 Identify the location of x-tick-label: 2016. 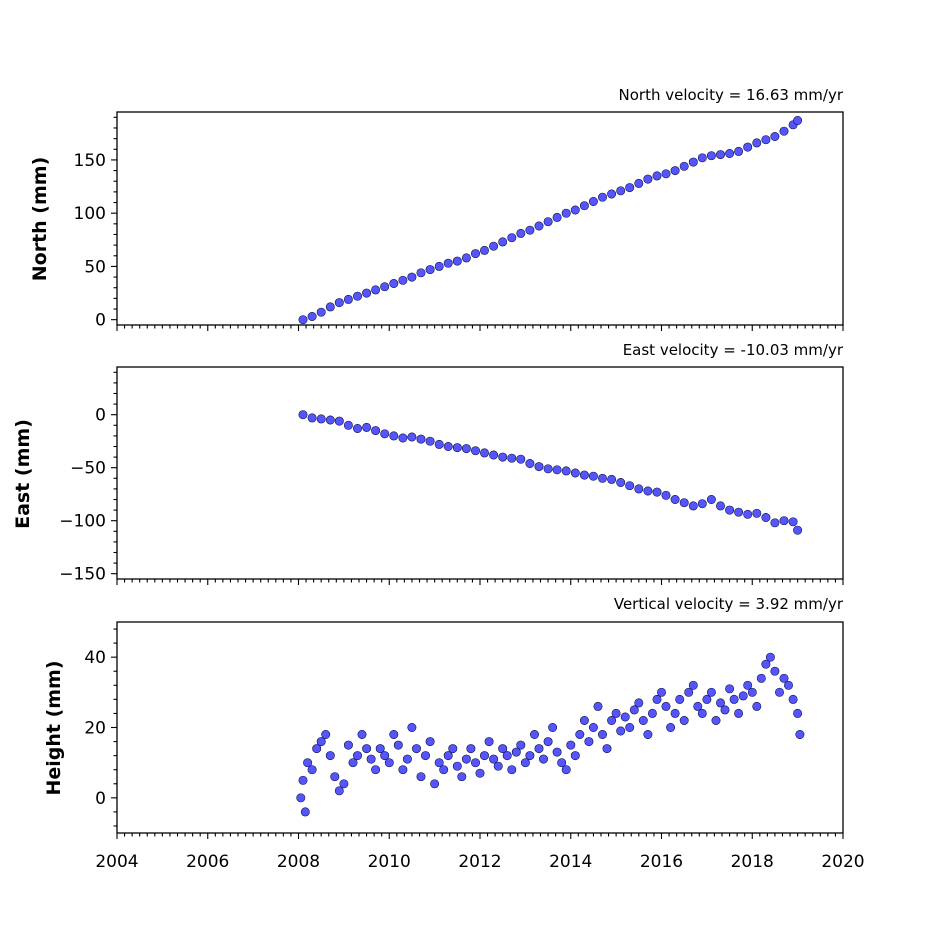
(661, 862).